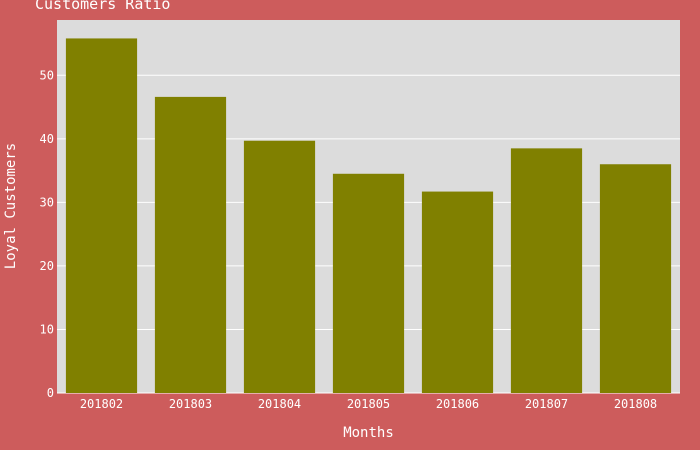  What do you see at coordinates (47, 75) in the screenshot?
I see `y-tick-label: 50` at bounding box center [47, 75].